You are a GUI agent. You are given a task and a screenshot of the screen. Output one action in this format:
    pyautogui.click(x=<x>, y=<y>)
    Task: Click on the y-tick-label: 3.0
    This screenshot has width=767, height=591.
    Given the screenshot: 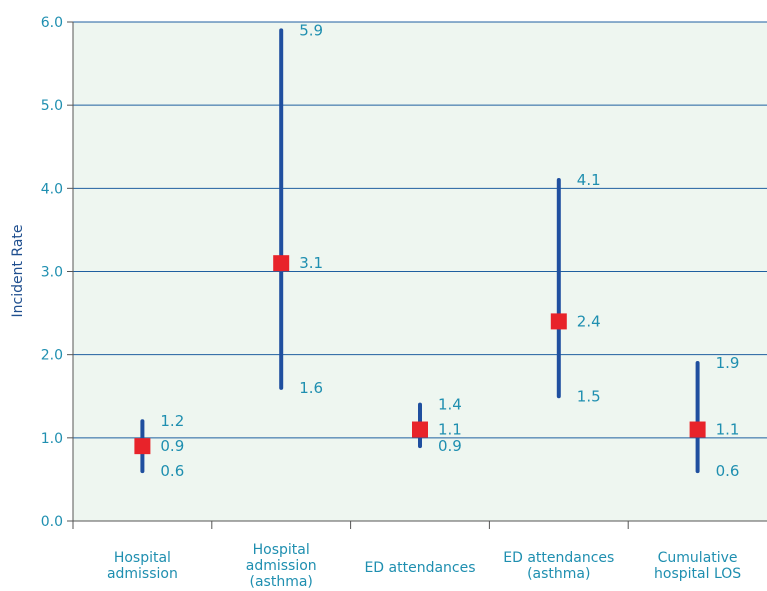 What is the action you would take?
    pyautogui.click(x=52, y=273)
    